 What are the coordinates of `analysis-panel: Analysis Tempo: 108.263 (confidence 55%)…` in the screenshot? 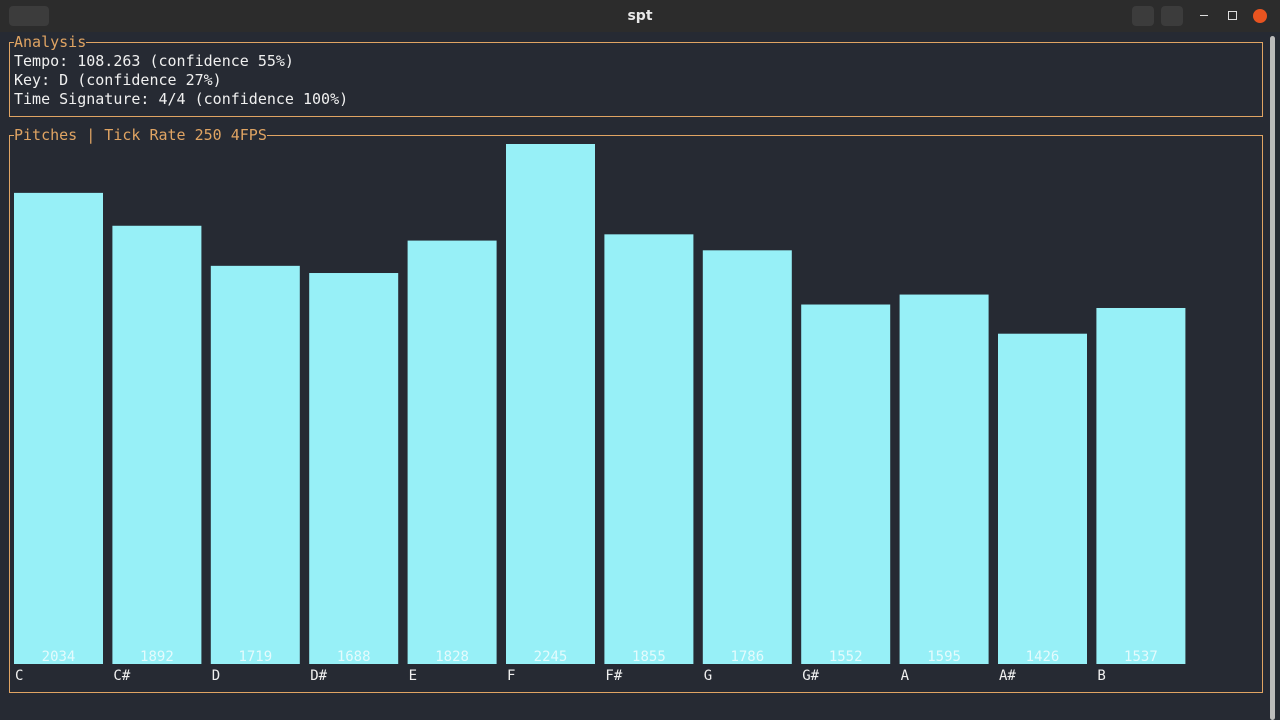 It's located at (636, 75).